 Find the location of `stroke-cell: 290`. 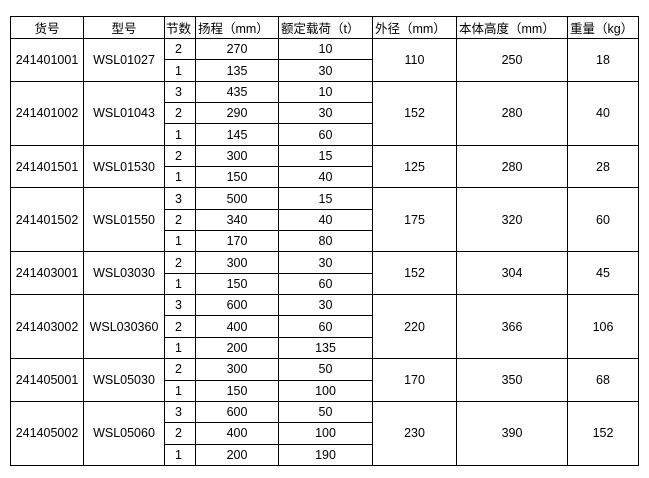

stroke-cell: 290 is located at coordinates (237, 113).